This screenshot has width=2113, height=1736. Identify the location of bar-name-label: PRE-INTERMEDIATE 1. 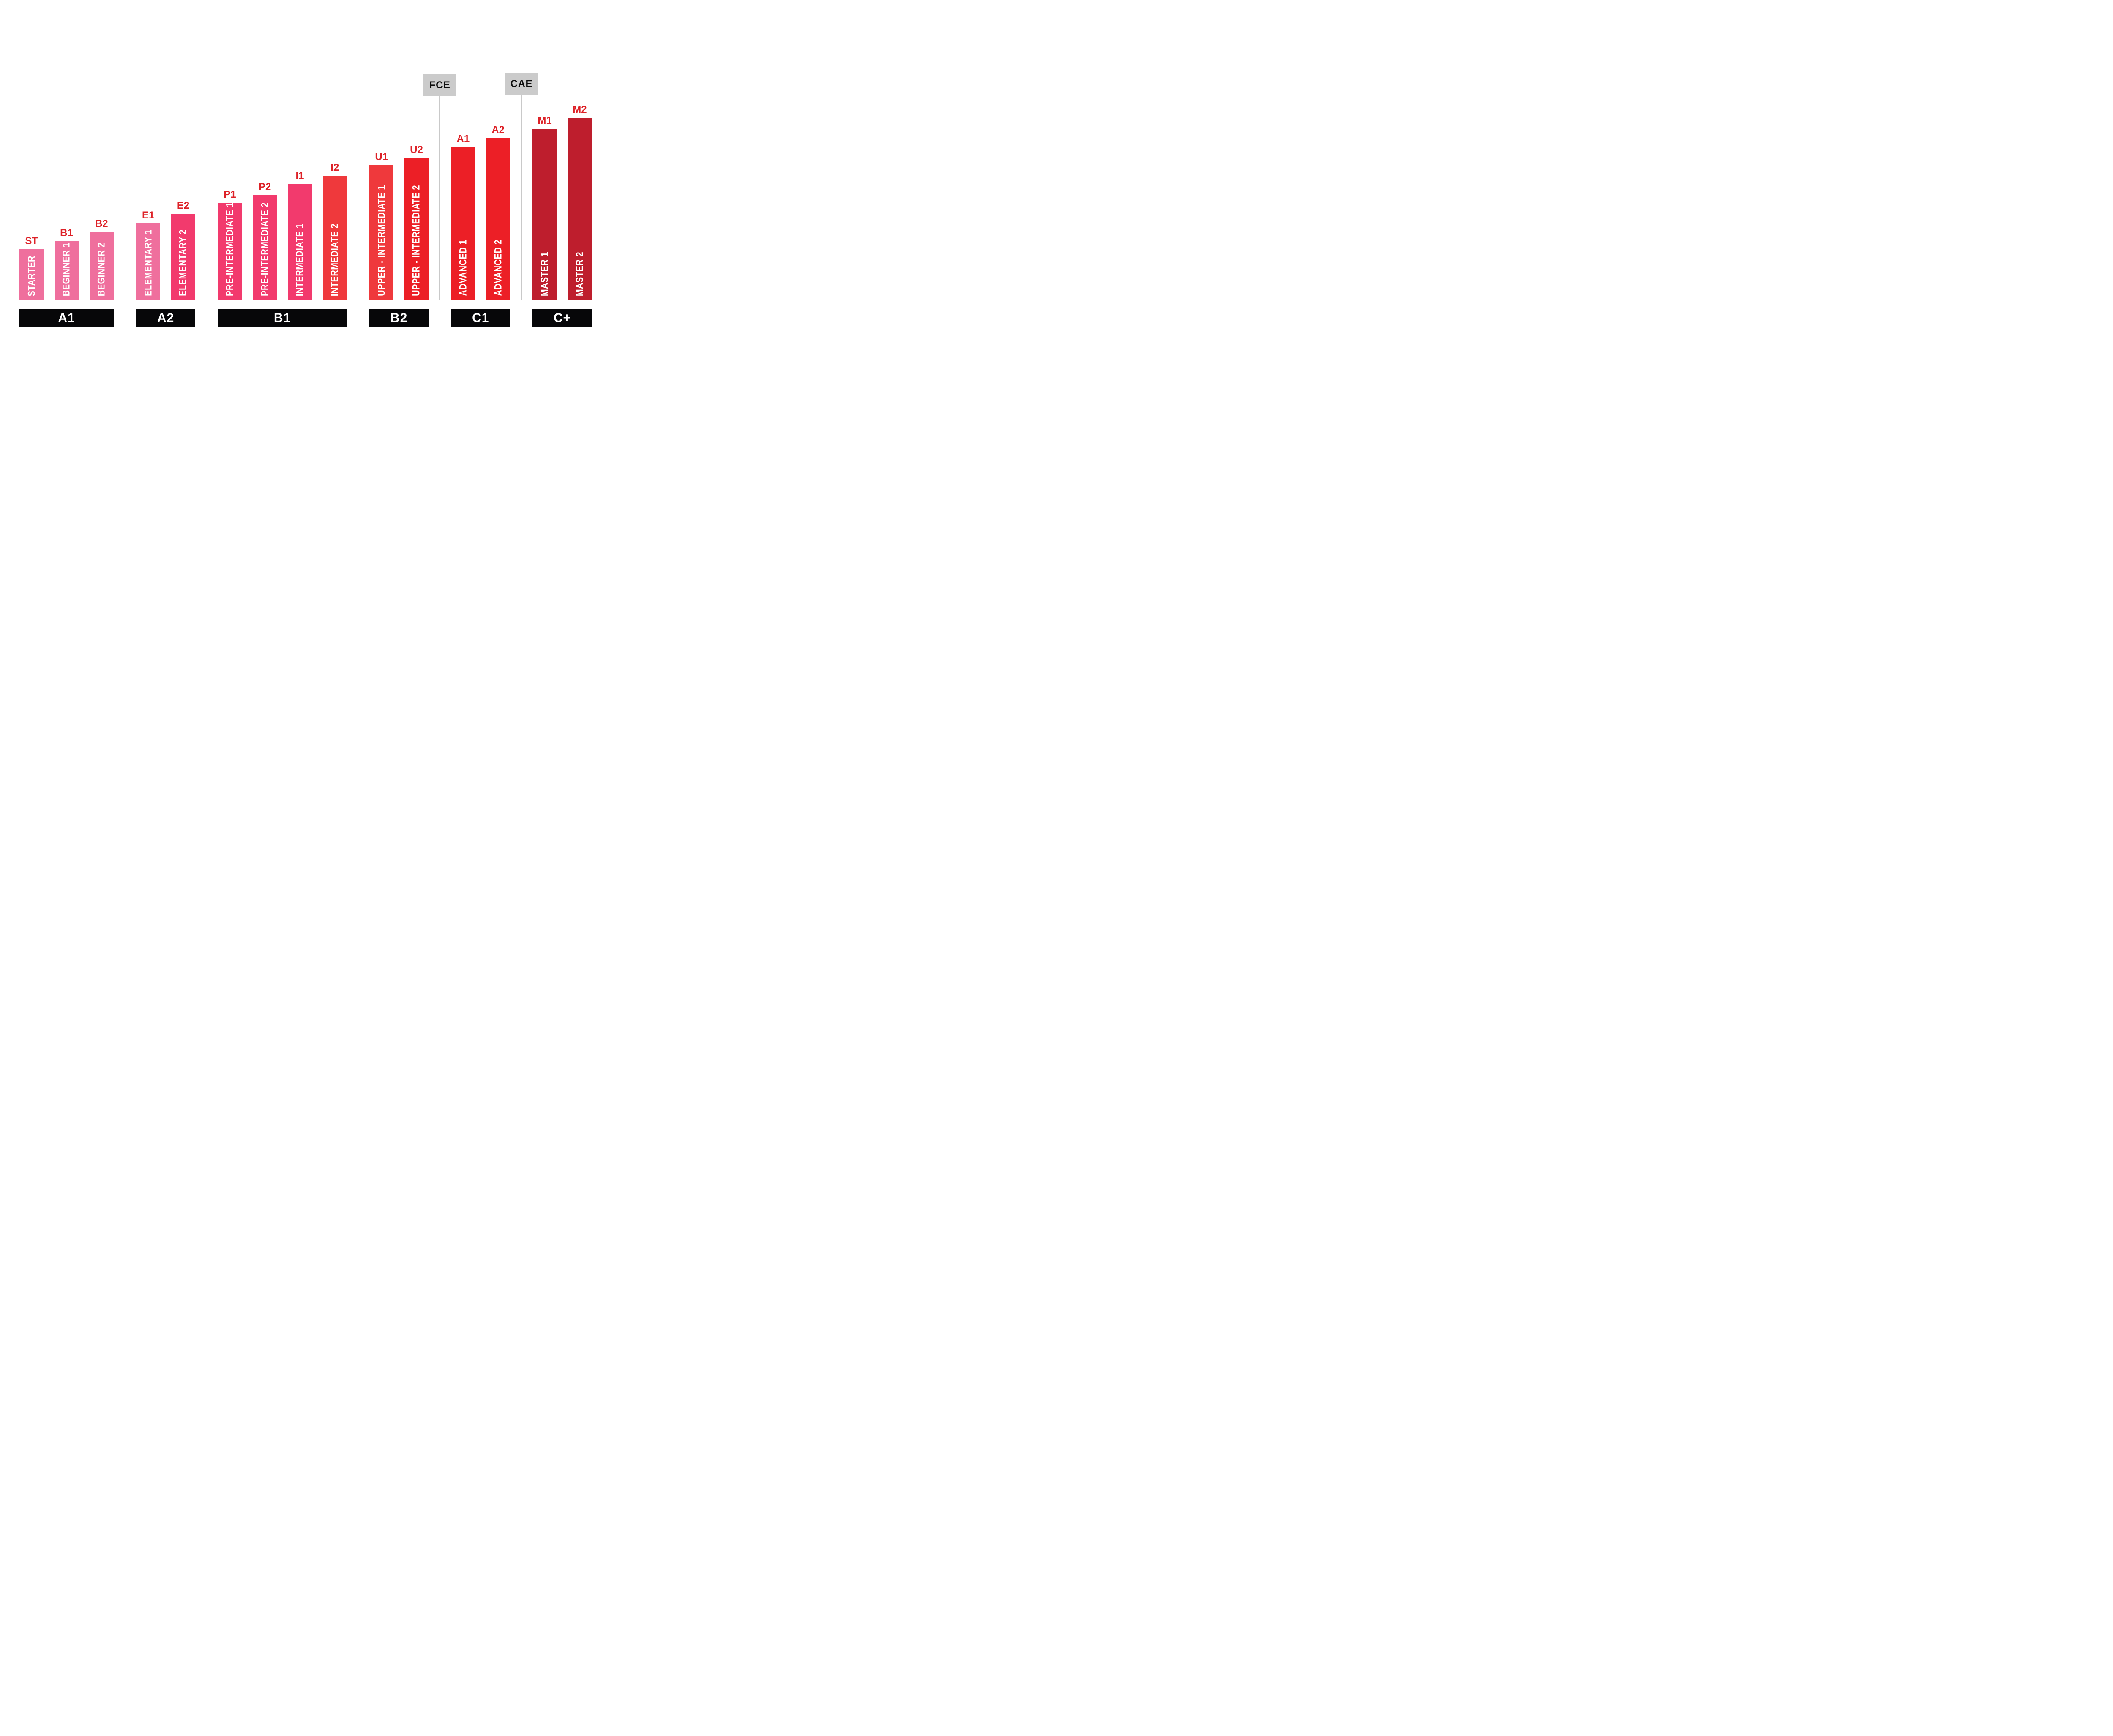
(230, 249).